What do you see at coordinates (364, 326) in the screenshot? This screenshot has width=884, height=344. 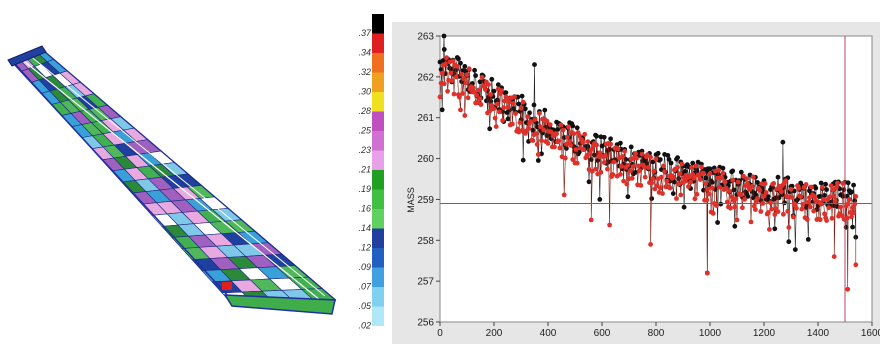 I see `color-scale-tick-label: .02` at bounding box center [364, 326].